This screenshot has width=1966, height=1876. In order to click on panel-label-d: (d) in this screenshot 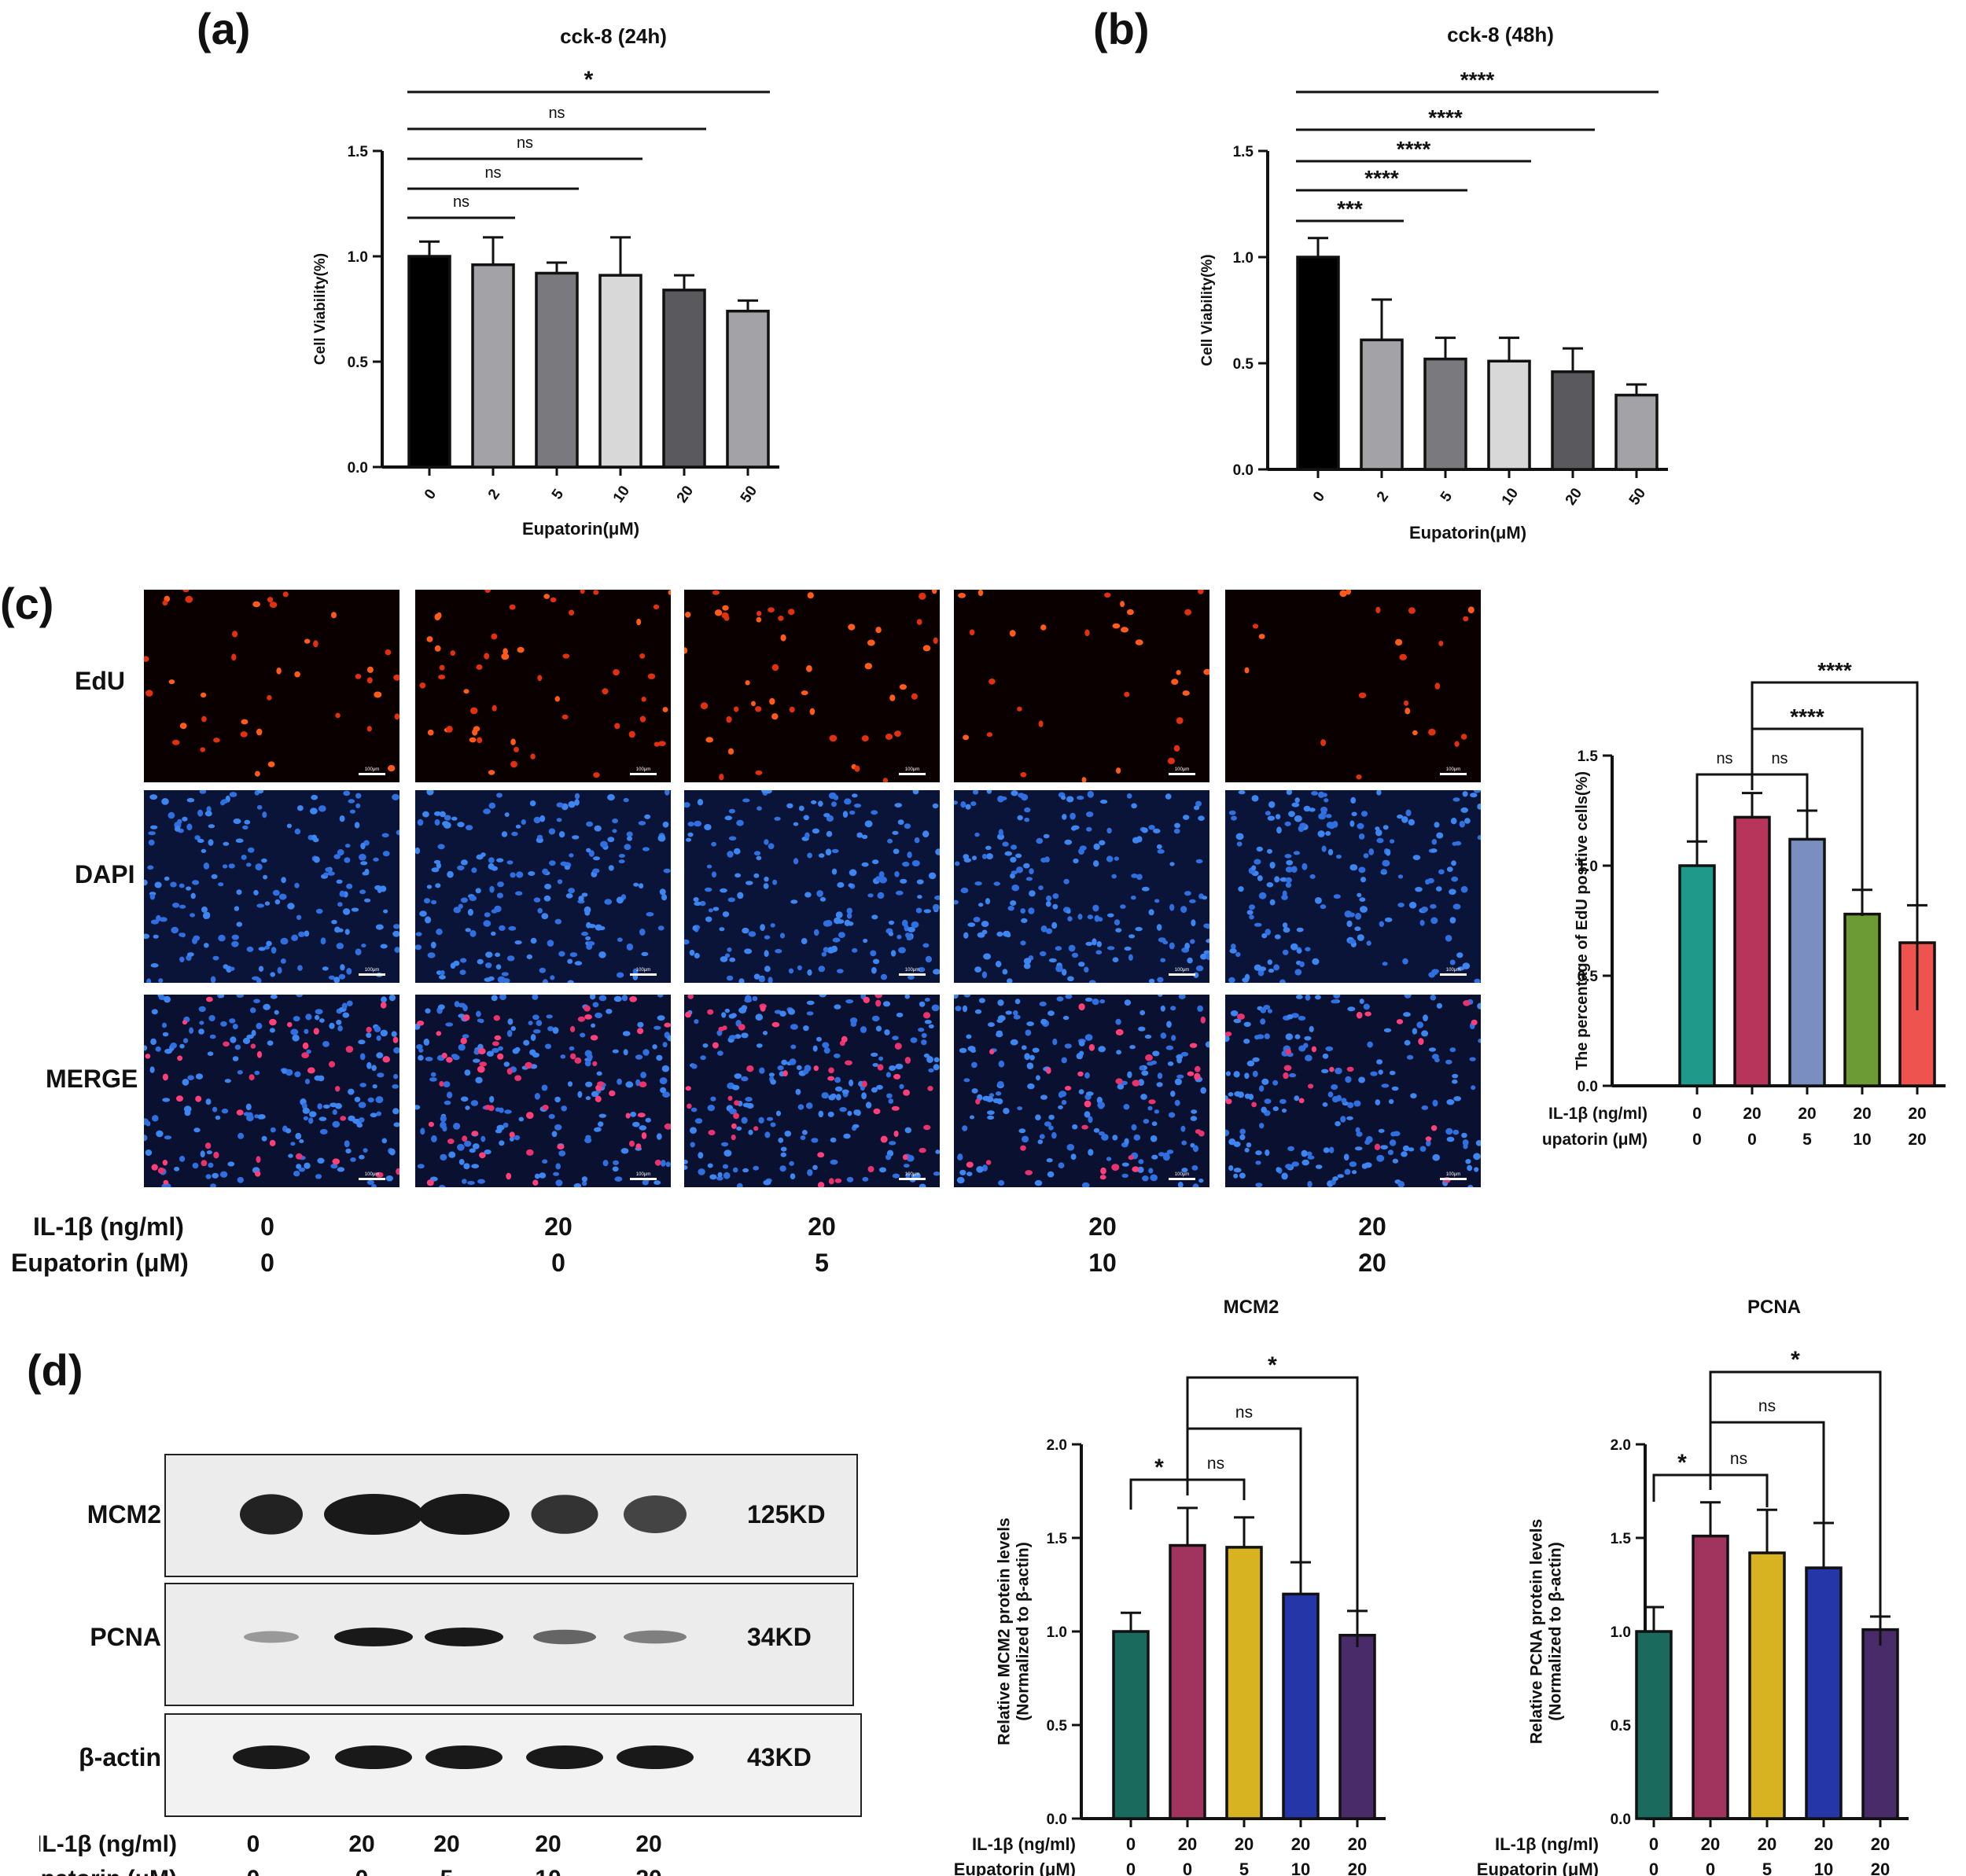, I will do `click(55, 1370)`.